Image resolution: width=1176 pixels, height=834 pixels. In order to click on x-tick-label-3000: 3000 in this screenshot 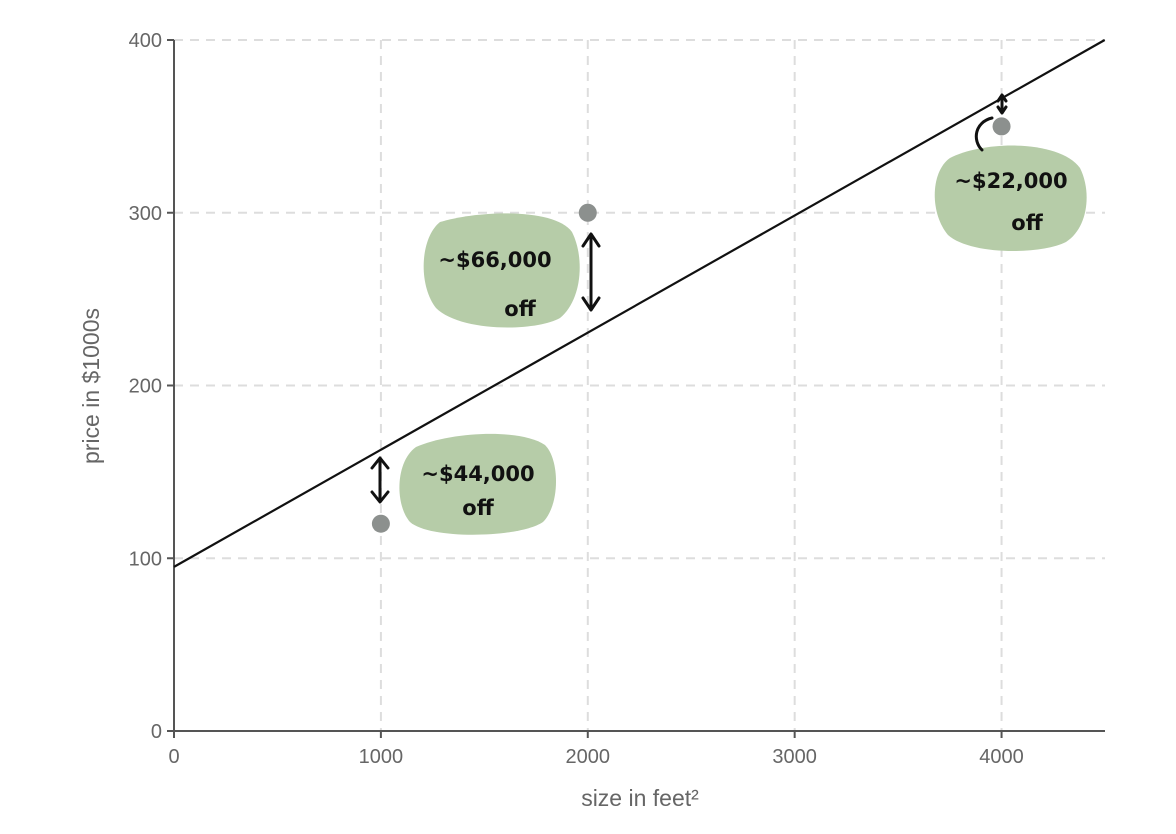, I will do `click(794, 757)`.